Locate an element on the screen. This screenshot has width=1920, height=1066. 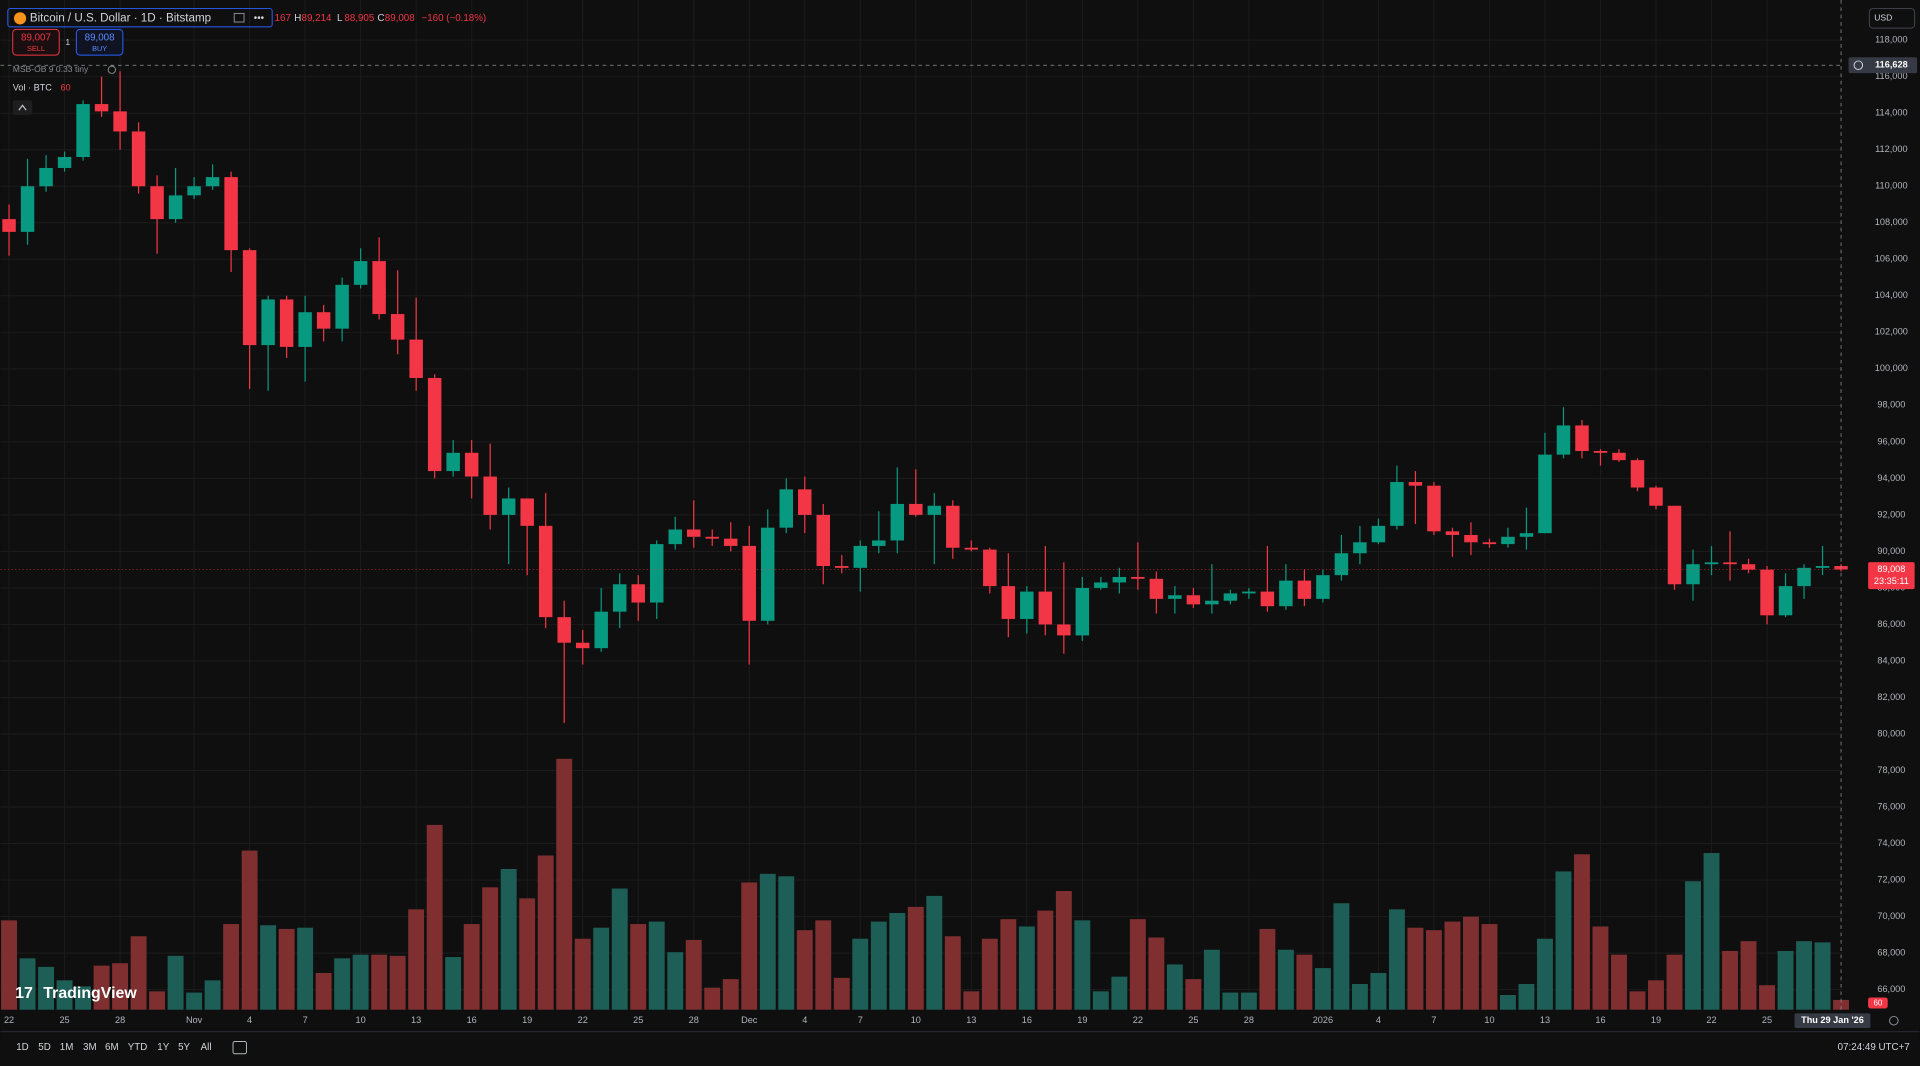
symbol-box is located at coordinates (140, 18).